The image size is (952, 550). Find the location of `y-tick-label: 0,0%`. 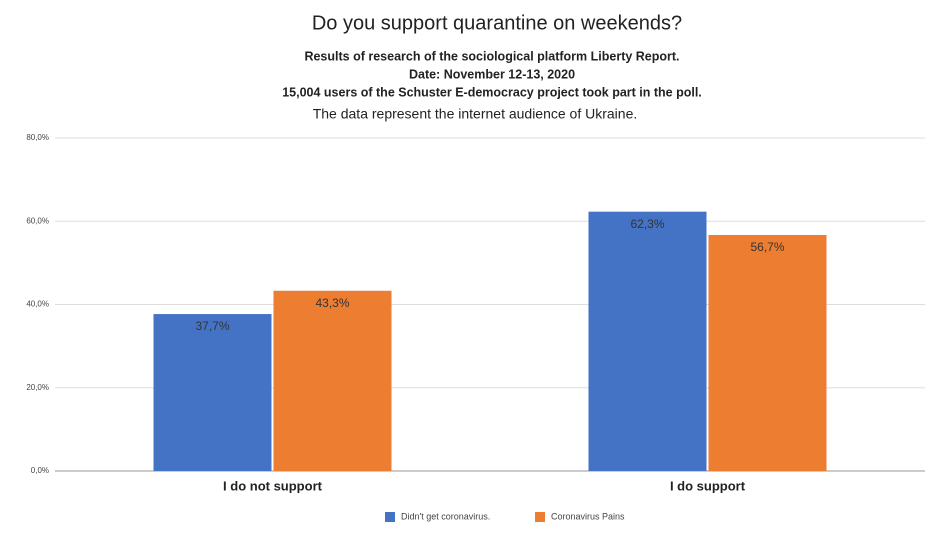

y-tick-label: 0,0% is located at coordinates (40, 470).